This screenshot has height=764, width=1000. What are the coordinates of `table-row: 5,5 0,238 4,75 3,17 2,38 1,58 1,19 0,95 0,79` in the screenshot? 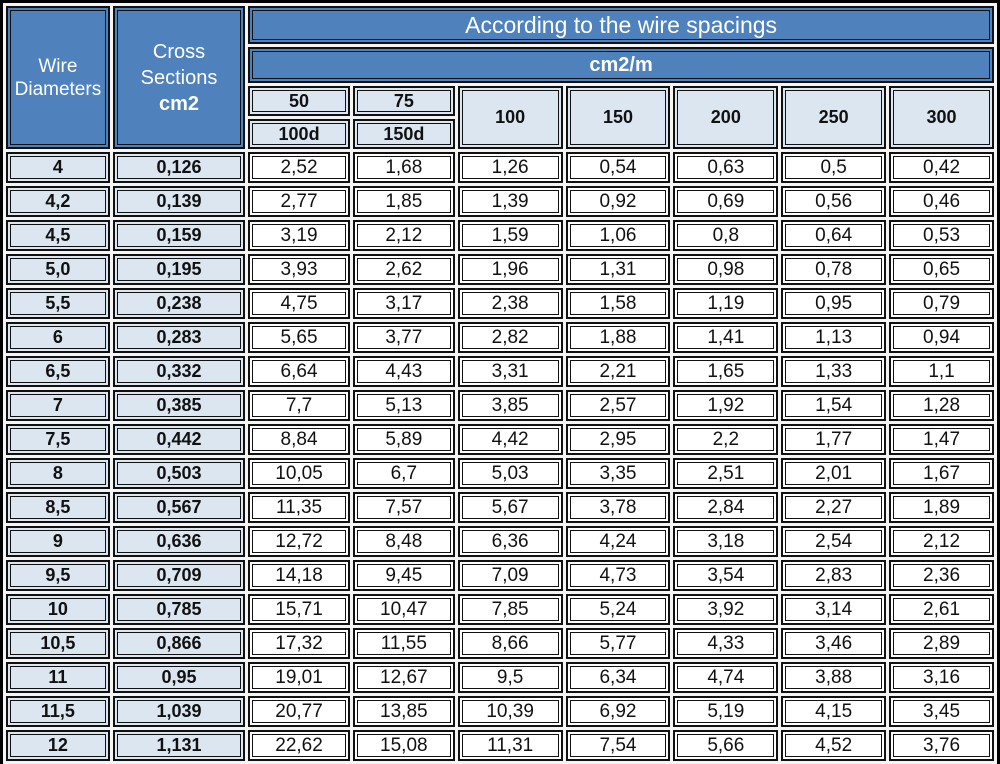 It's located at (500, 303).